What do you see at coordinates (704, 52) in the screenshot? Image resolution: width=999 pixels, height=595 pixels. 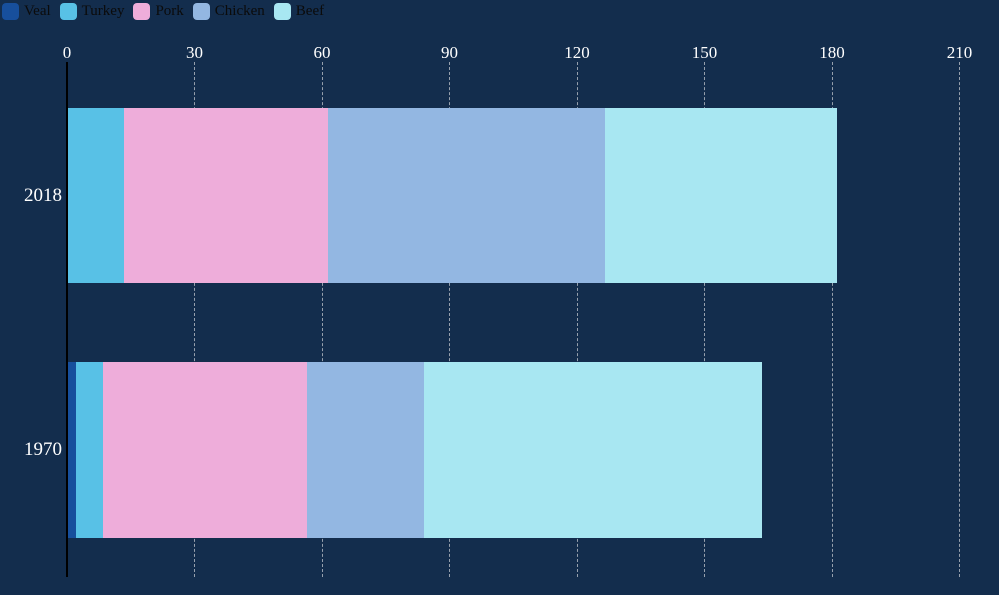 I see `x-tick-label-150: 150` at bounding box center [704, 52].